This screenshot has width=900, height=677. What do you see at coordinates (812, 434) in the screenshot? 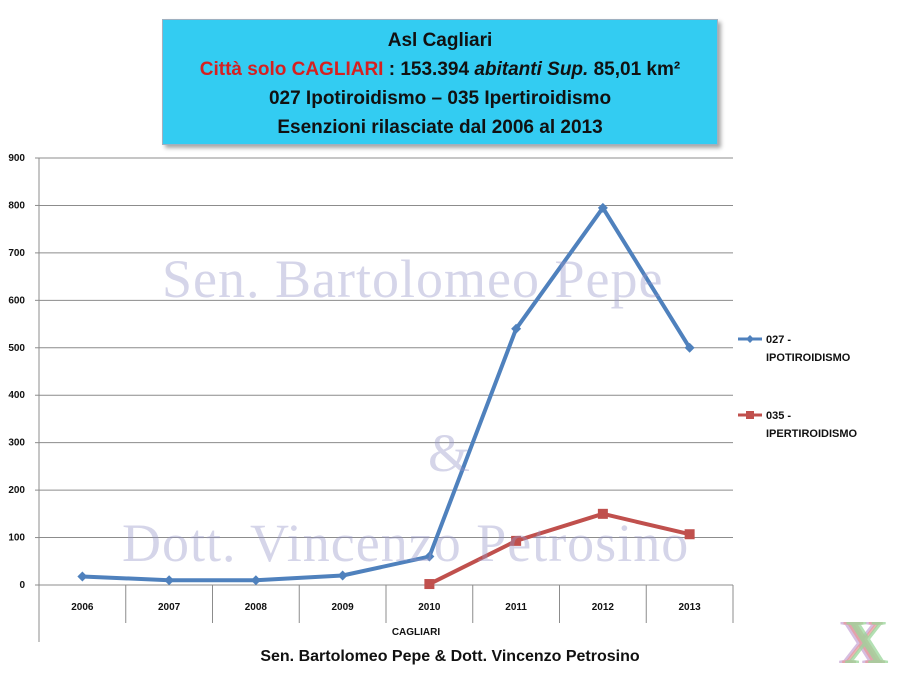
I see `legend-label-line-2: IPERTIROIDISMO` at bounding box center [812, 434].